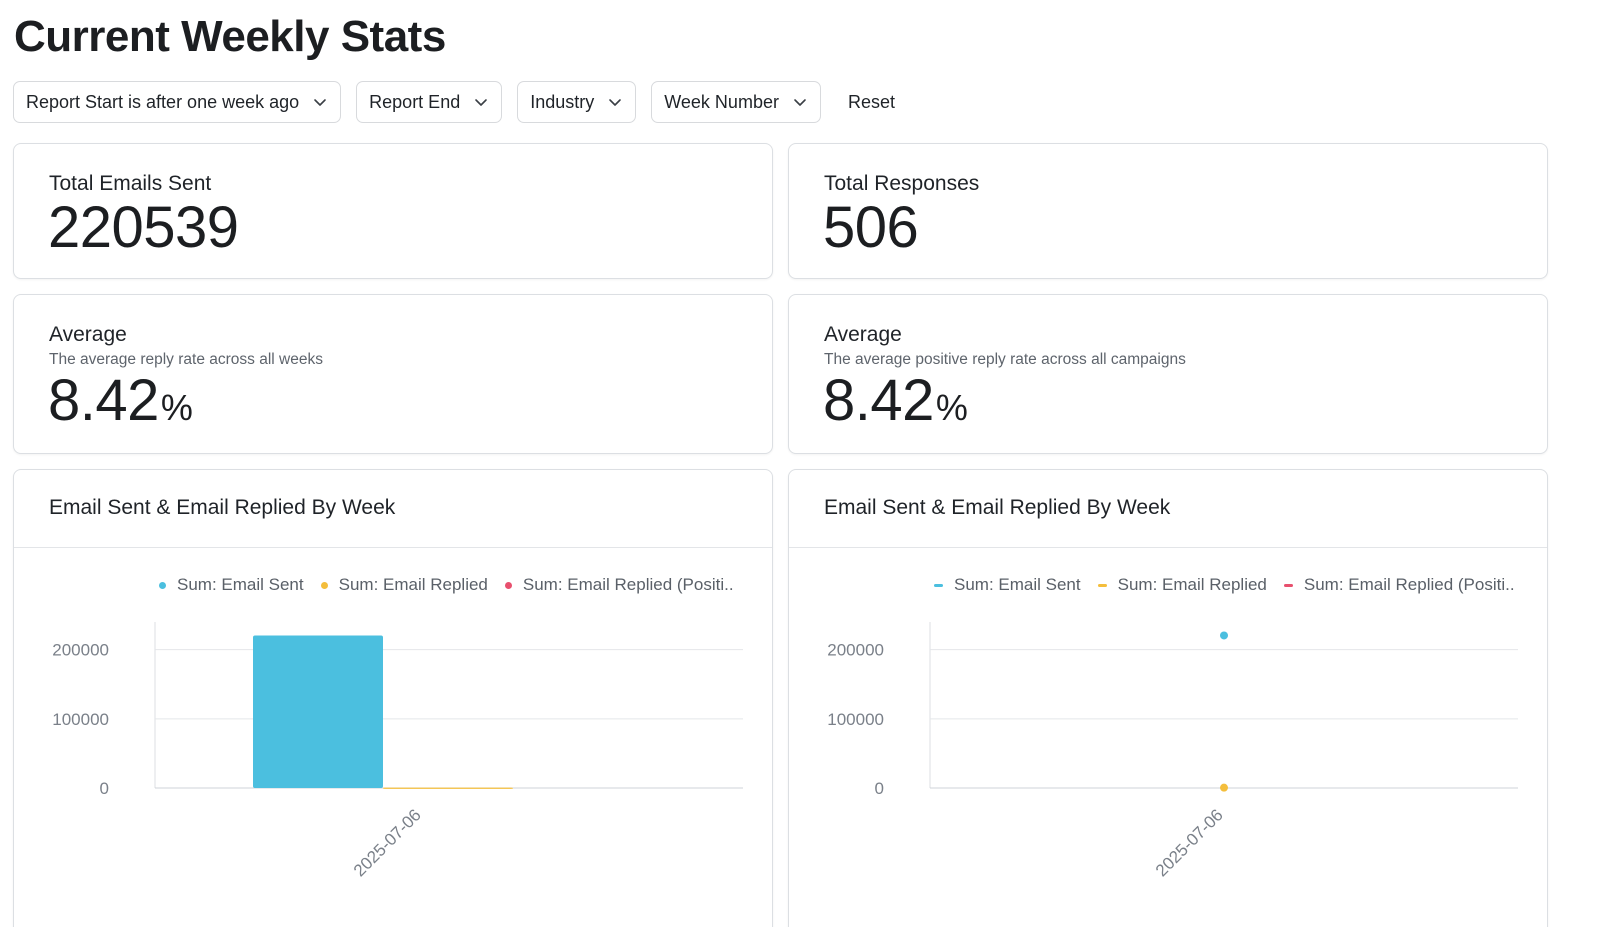  Describe the element at coordinates (143, 227) in the screenshot. I see `kpi-value: 220539` at that location.